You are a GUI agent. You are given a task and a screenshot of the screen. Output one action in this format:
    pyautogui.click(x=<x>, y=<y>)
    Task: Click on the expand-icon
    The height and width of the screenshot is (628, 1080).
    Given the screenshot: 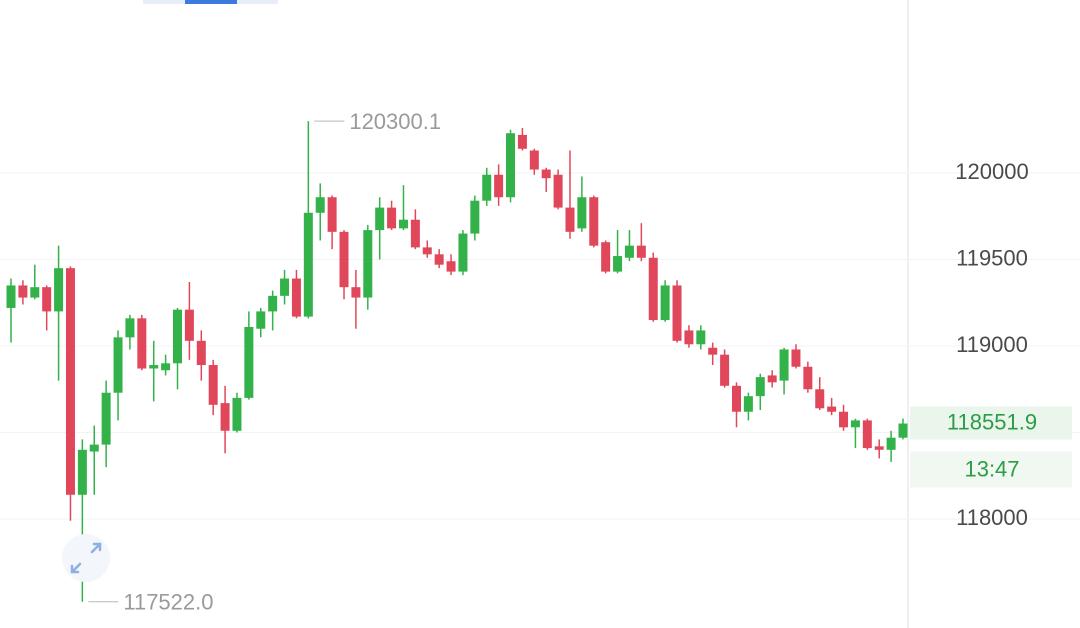 What is the action you would take?
    pyautogui.click(x=86, y=558)
    